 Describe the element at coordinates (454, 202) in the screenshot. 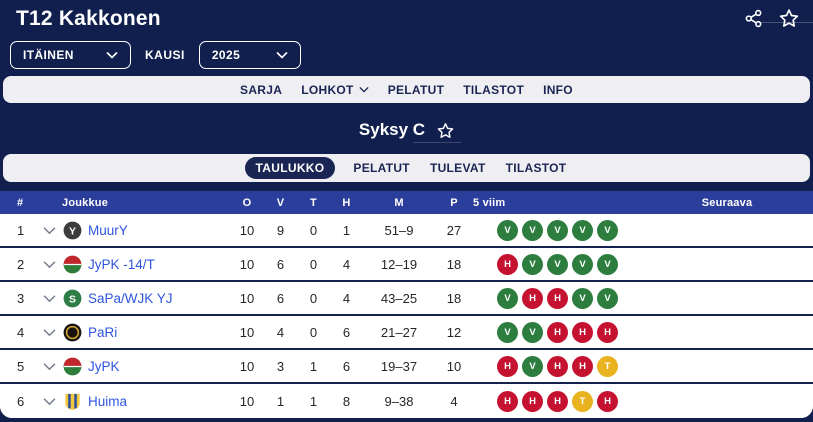

I see `col-header-points: P` at that location.